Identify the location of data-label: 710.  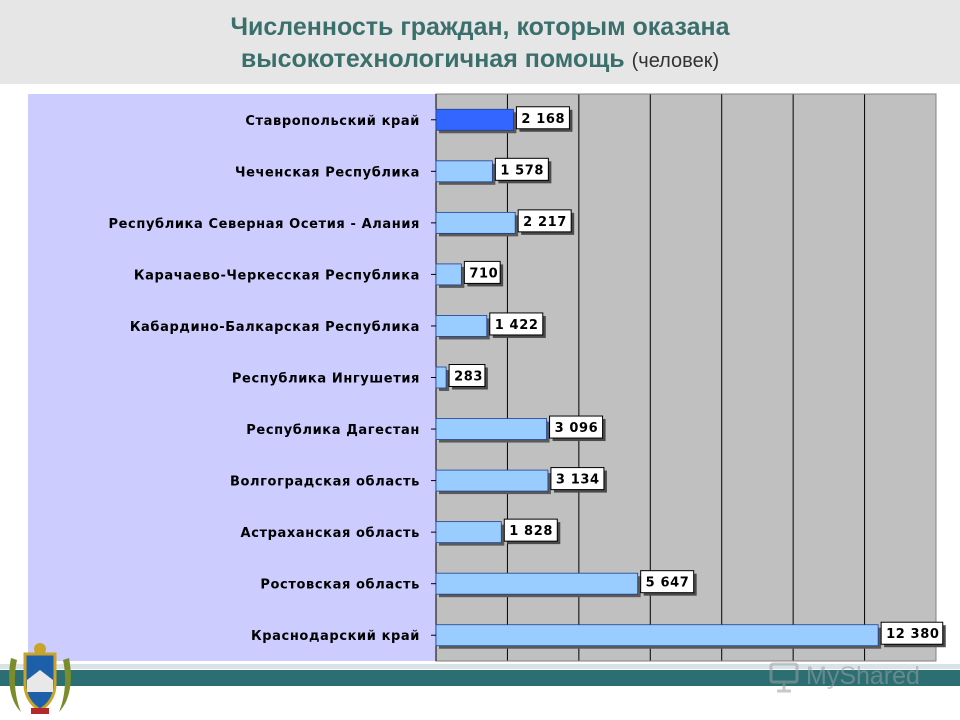
(483, 273).